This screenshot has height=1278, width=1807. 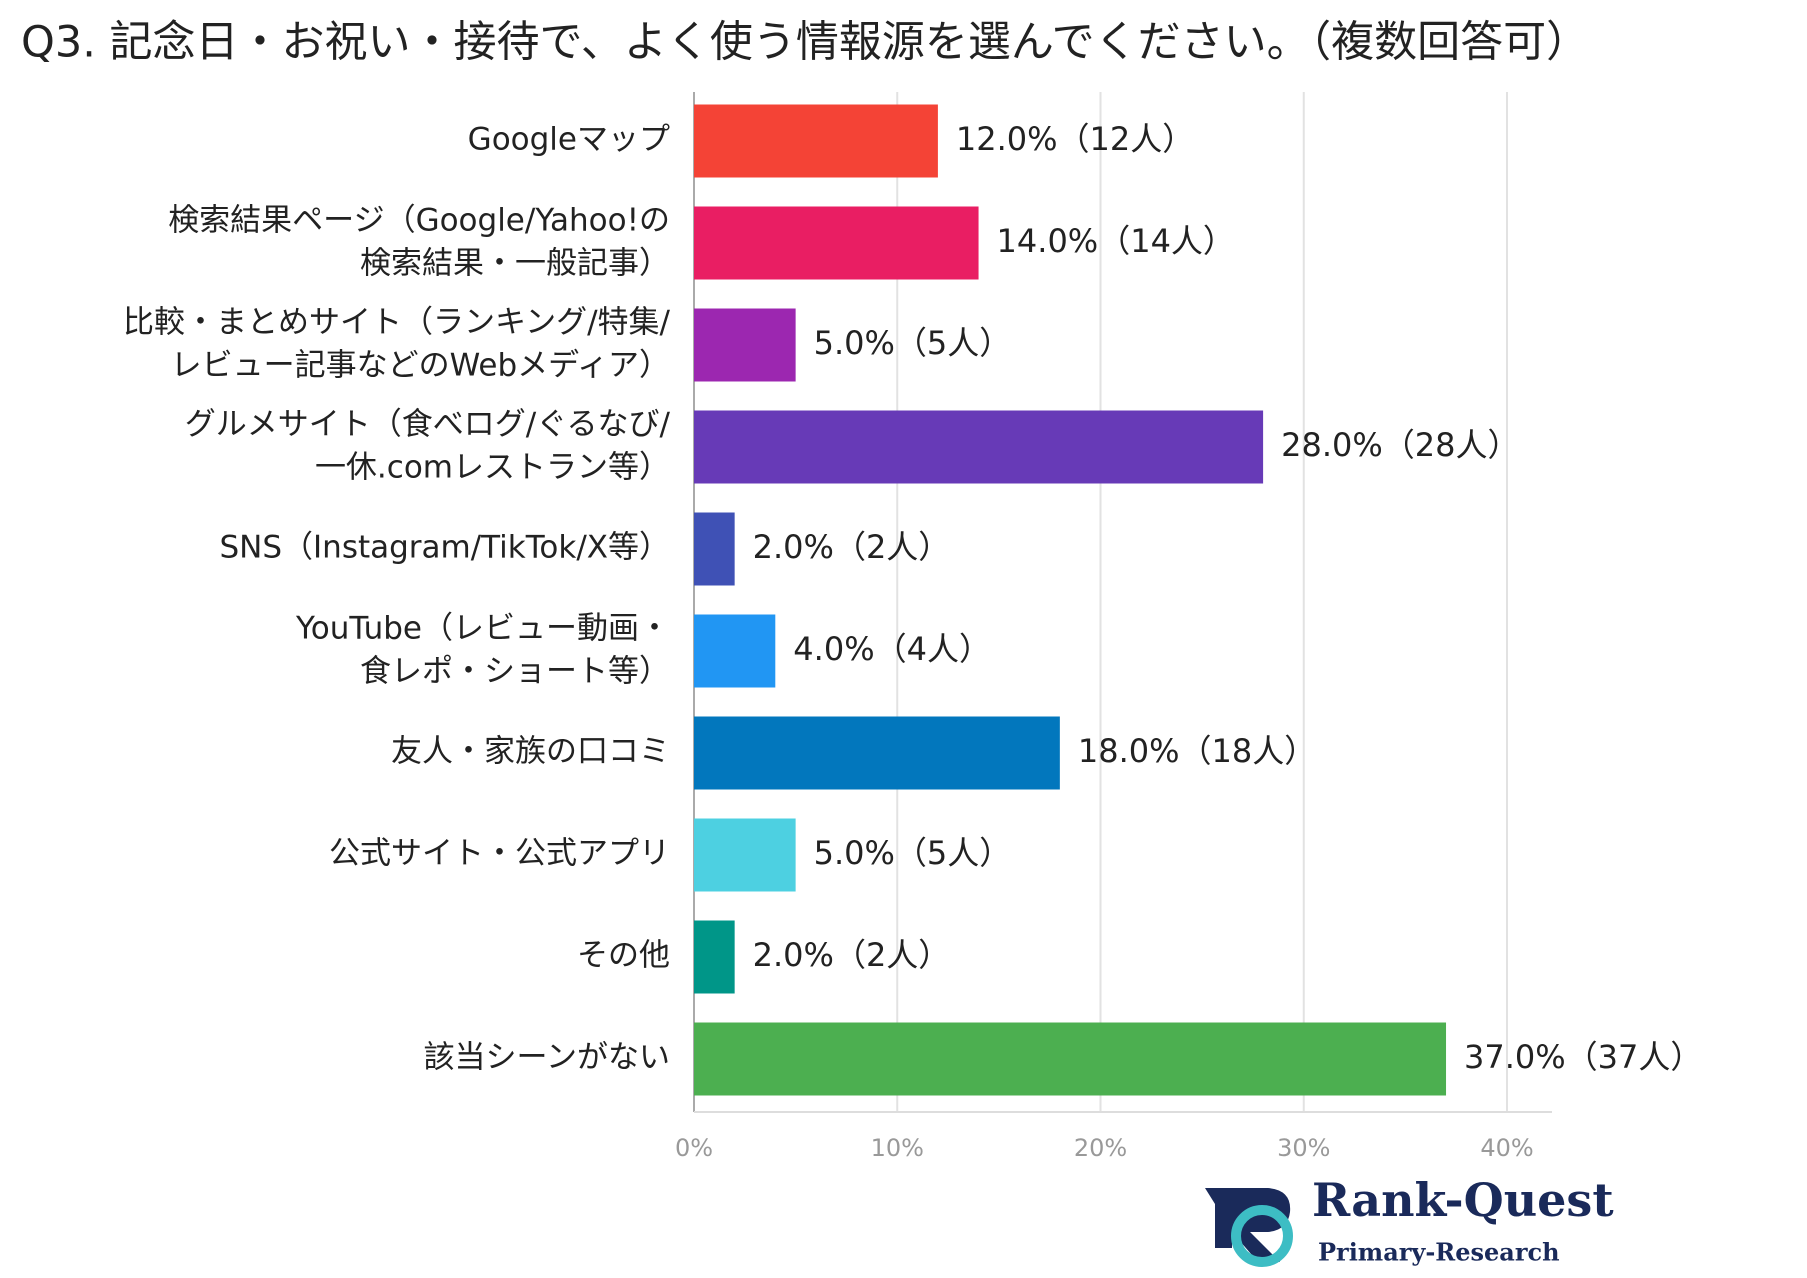 I want to click on y-tick-label: その他, so click(x=623, y=956).